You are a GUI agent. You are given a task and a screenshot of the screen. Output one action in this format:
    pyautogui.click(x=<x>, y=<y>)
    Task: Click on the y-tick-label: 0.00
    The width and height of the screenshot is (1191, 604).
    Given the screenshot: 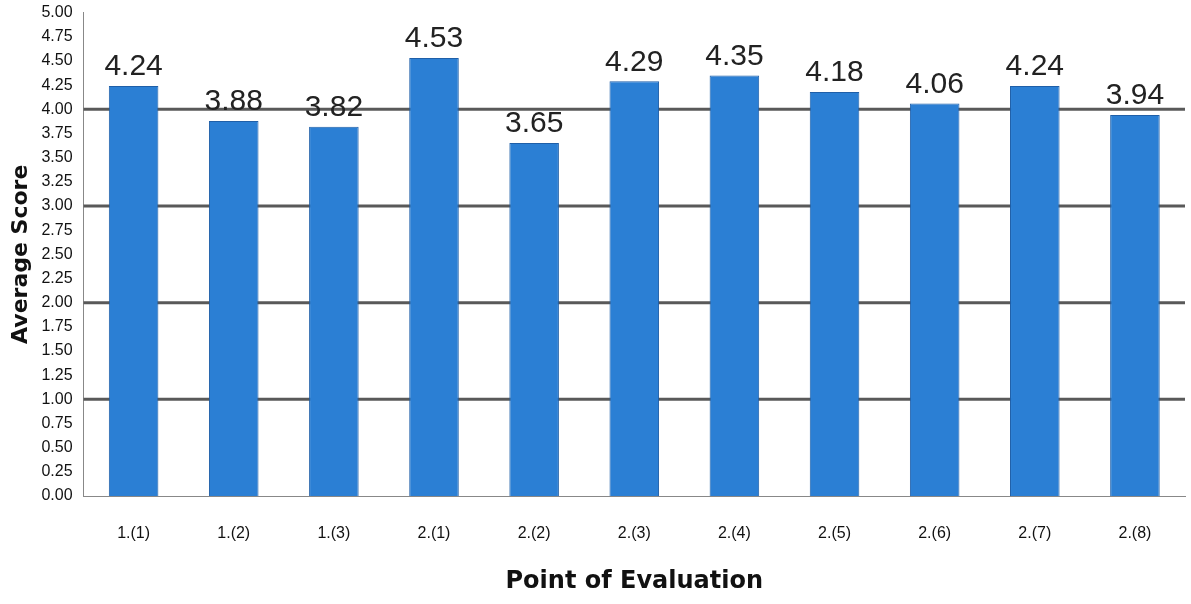 What is the action you would take?
    pyautogui.click(x=57, y=495)
    